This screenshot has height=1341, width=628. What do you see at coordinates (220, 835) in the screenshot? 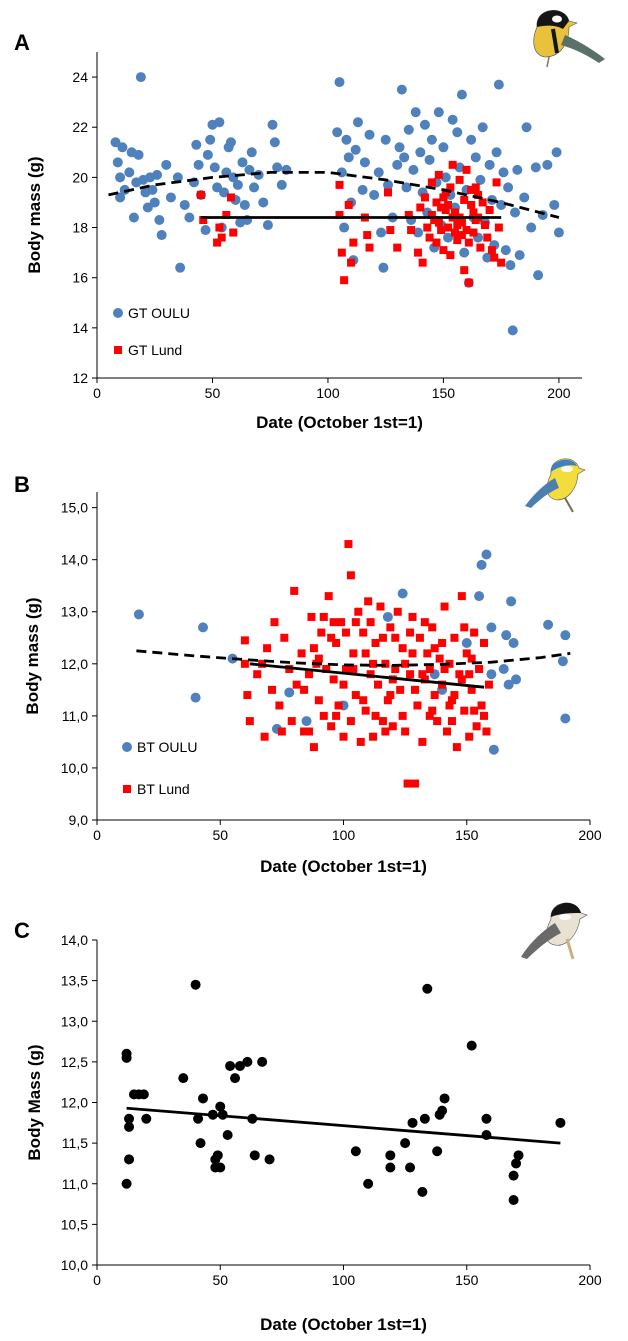
I see `x-tick-label: 50` at bounding box center [220, 835].